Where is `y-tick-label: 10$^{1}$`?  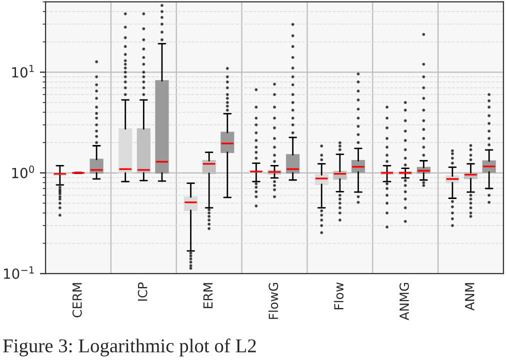 y-tick-label: 10$^{1}$ is located at coordinates (23, 71).